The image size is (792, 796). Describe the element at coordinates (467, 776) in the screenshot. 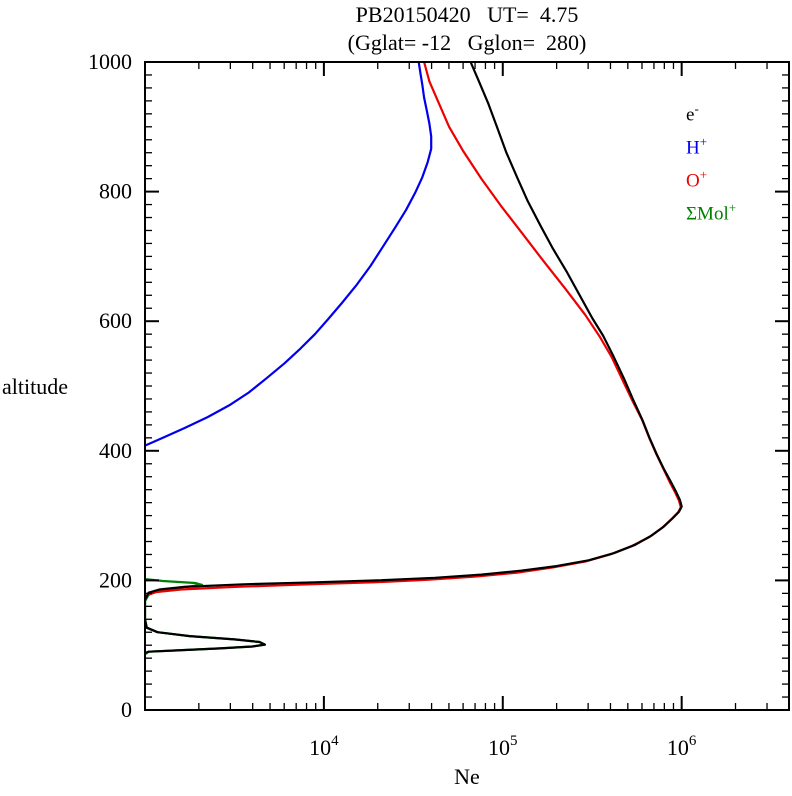

I see `x-axis-label: Ne` at that location.